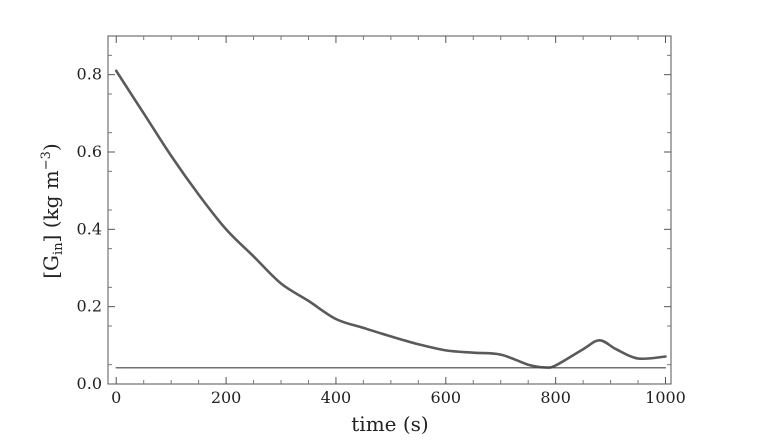  Describe the element at coordinates (89, 151) in the screenshot. I see `y-tick-label-3: 0.6` at that location.